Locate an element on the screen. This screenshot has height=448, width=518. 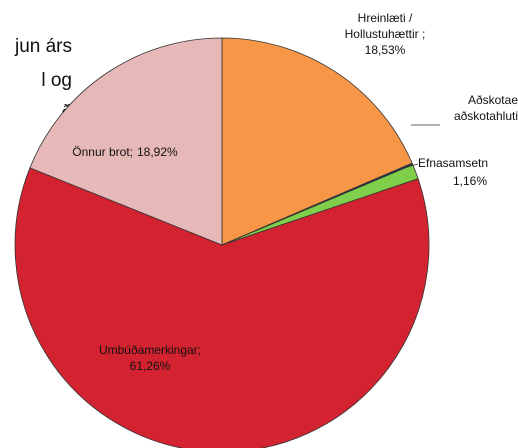
label-category: Önnur brot; is located at coordinates (102, 152).